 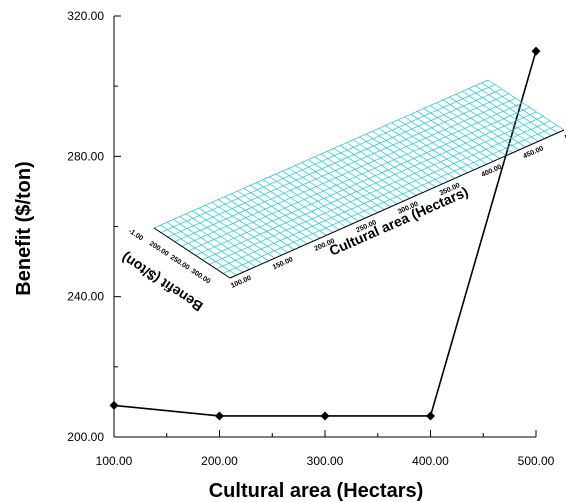 I want to click on x-tick-label: 300.00, so click(x=325, y=461).